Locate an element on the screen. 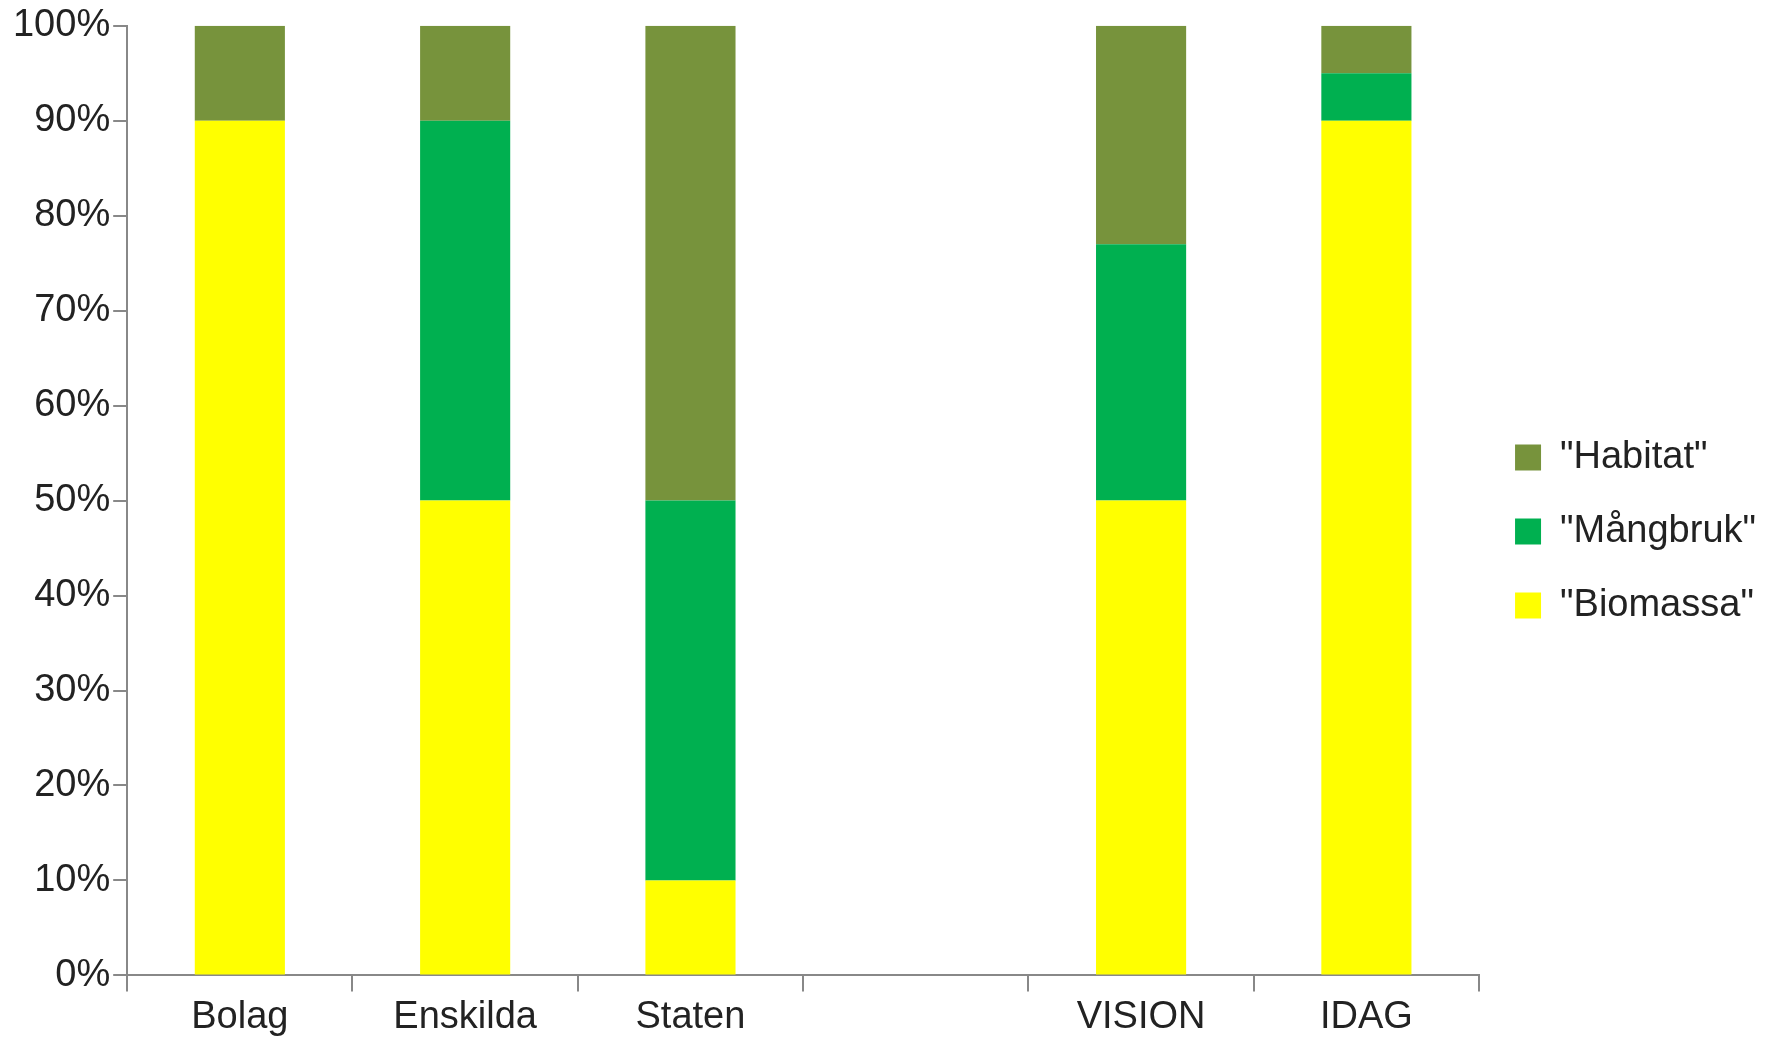 This screenshot has height=1048, width=1771. x-tick-label: Bolag is located at coordinates (240, 1014).